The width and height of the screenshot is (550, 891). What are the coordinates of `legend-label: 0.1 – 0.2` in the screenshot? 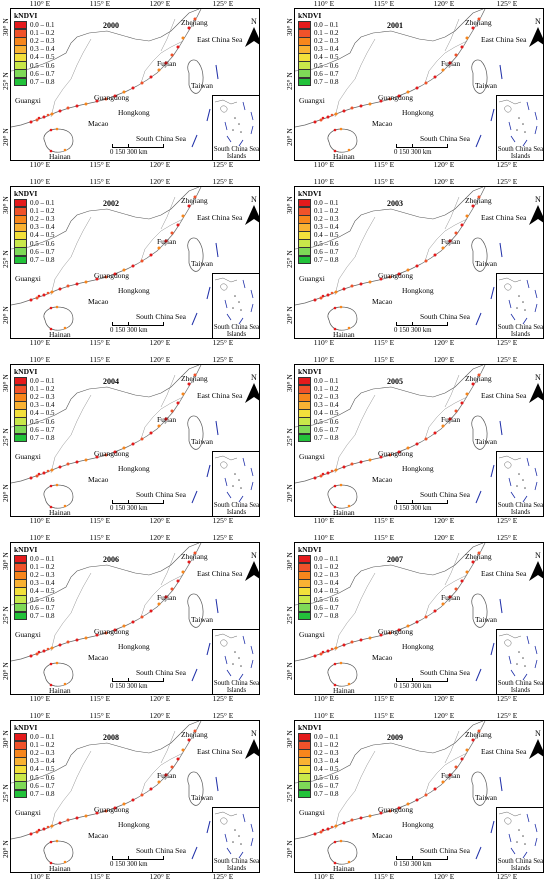 It's located at (42, 567).